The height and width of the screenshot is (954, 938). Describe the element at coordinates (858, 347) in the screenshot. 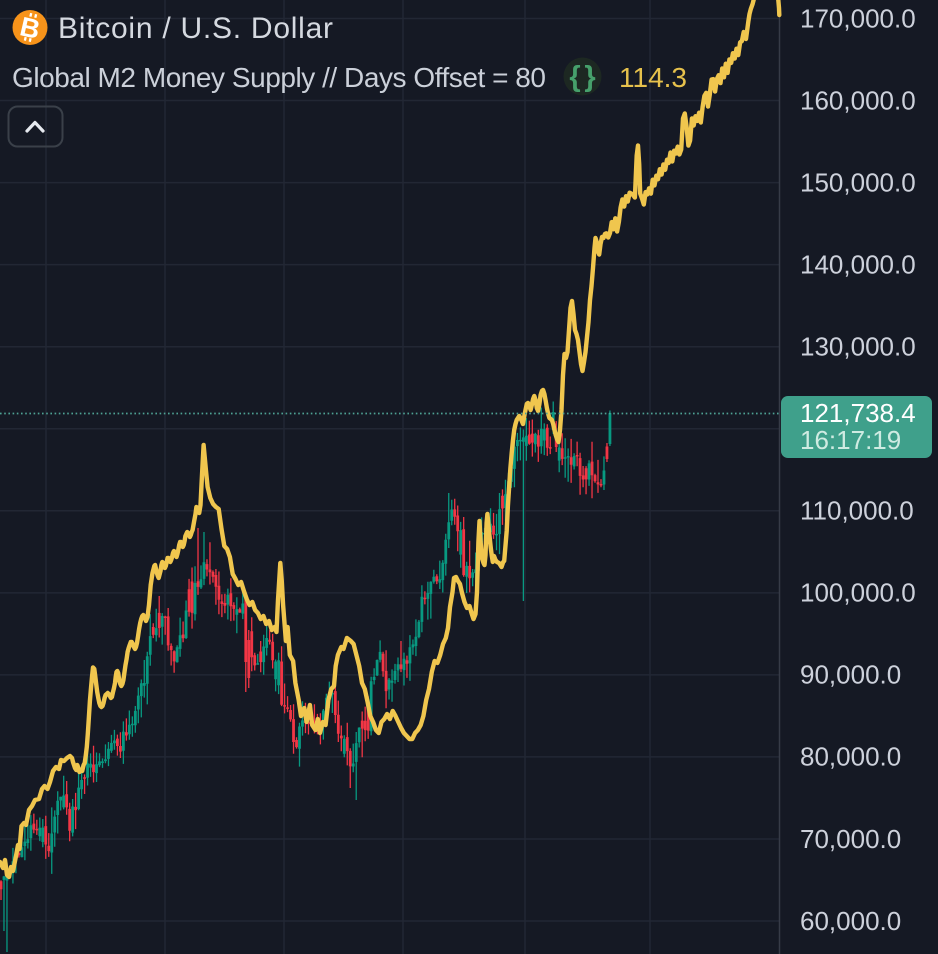

I see `svg-text: 130,000.0` at that location.